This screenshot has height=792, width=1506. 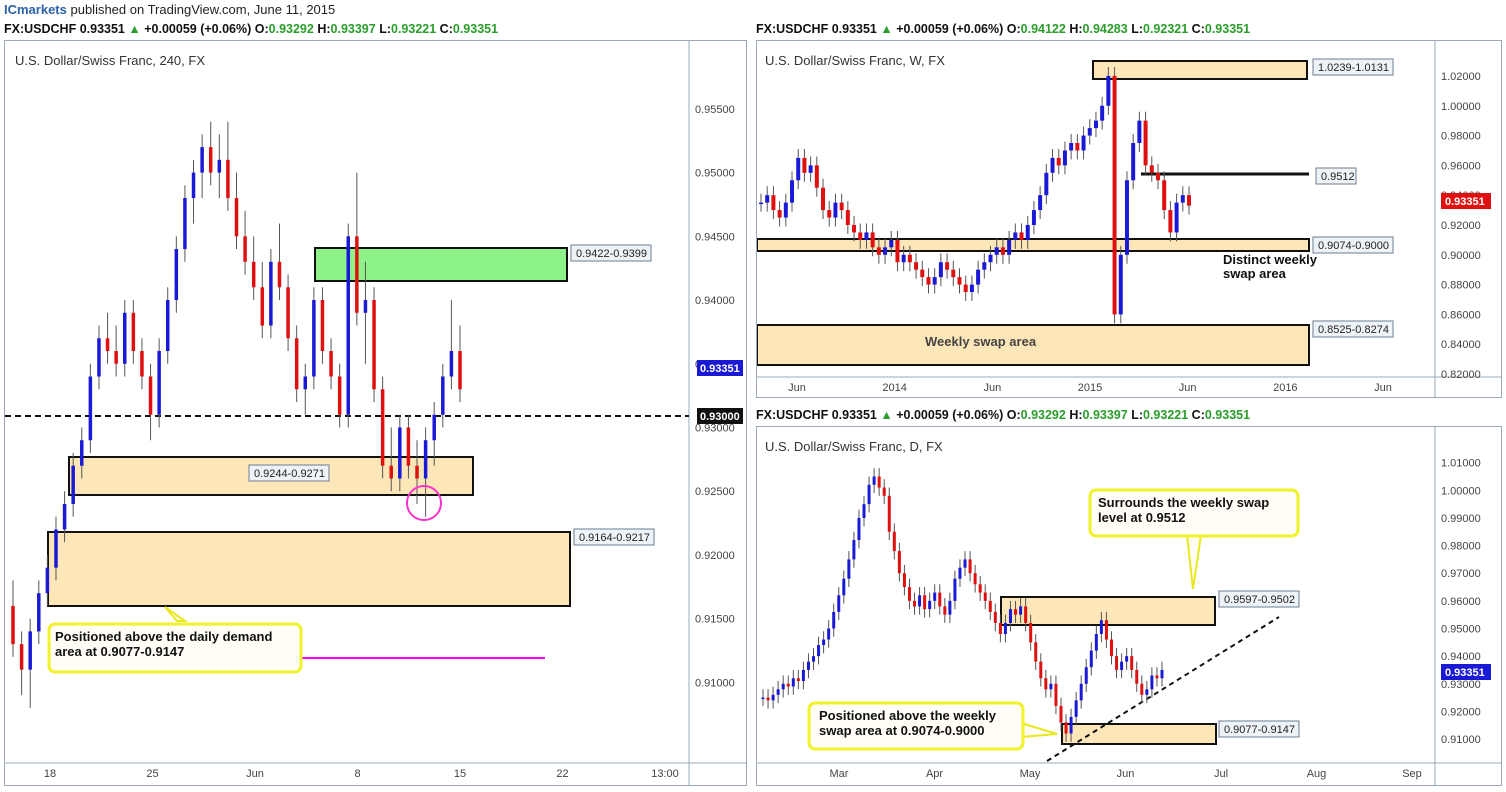 I want to click on weekly-zone-top, so click(x=1200, y=70).